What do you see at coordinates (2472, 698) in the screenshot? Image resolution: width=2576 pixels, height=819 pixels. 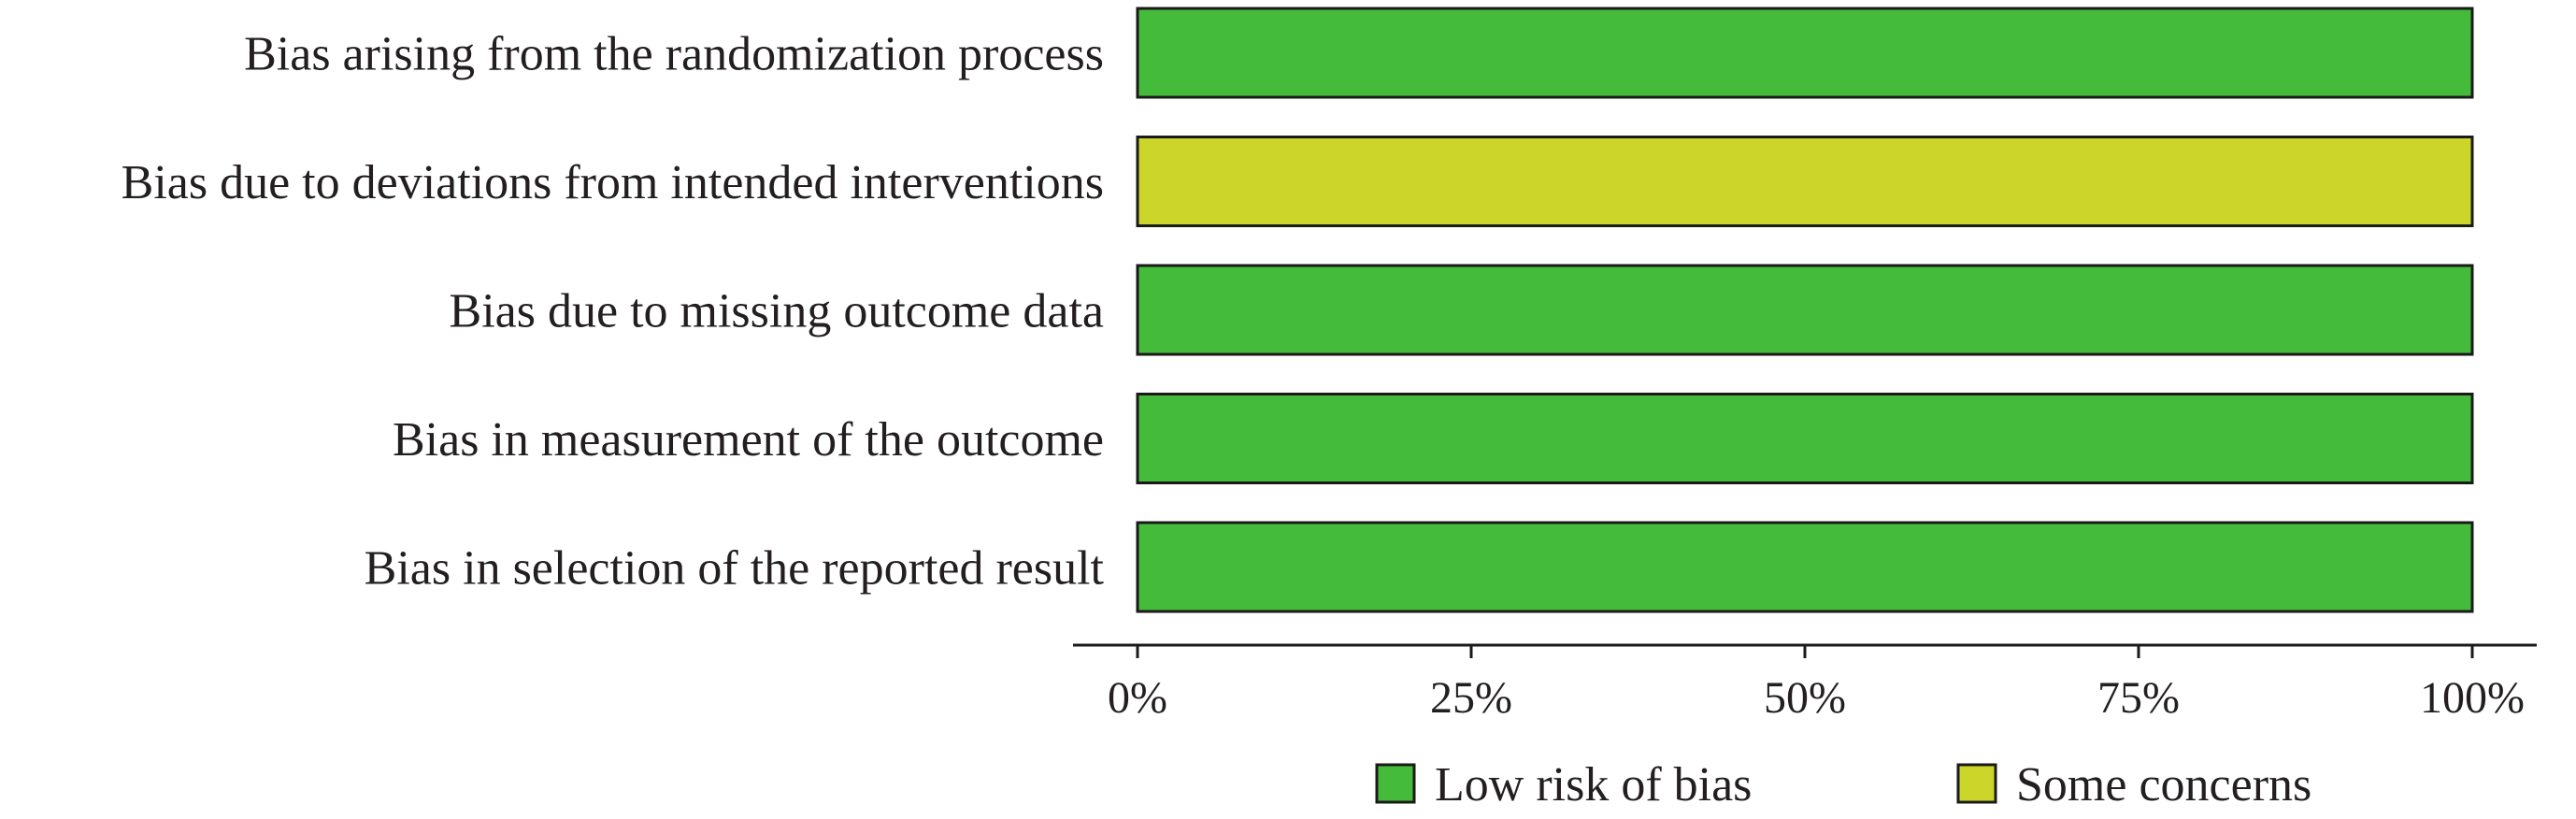 I see `x-tick-label-5: 100%` at bounding box center [2472, 698].